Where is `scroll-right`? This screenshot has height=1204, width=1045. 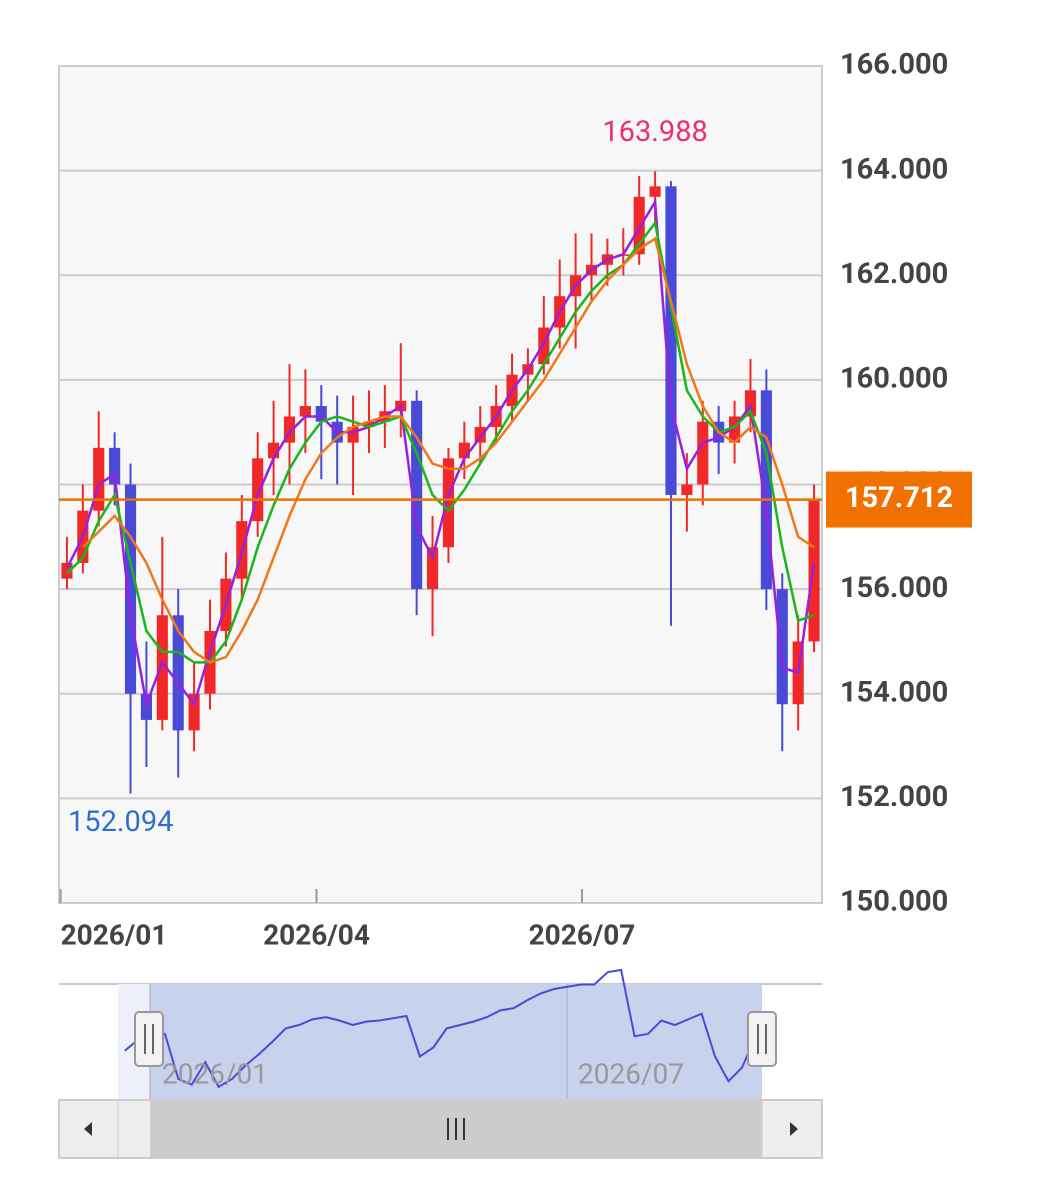 scroll-right is located at coordinates (794, 1129).